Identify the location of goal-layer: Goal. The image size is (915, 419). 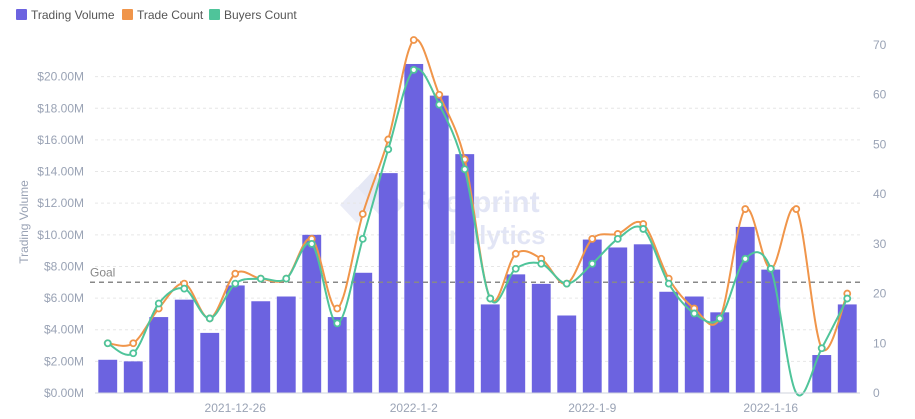
(475, 274).